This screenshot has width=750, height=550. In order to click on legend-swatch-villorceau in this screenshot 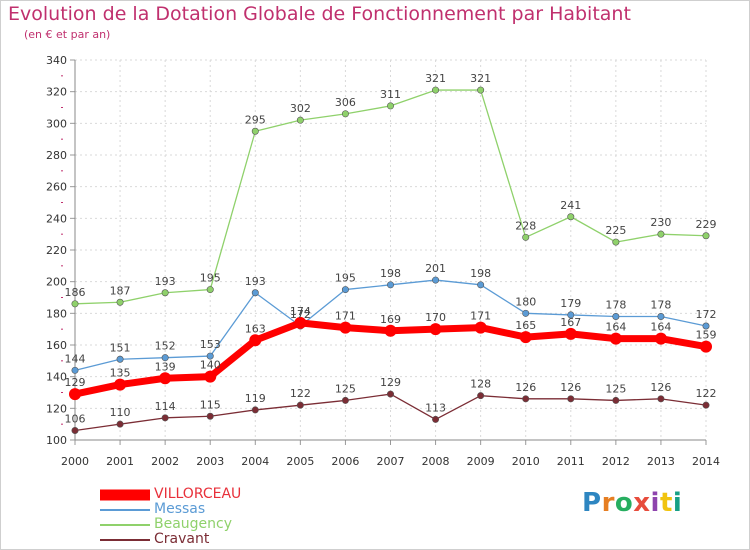, I will do `click(125, 494)`.